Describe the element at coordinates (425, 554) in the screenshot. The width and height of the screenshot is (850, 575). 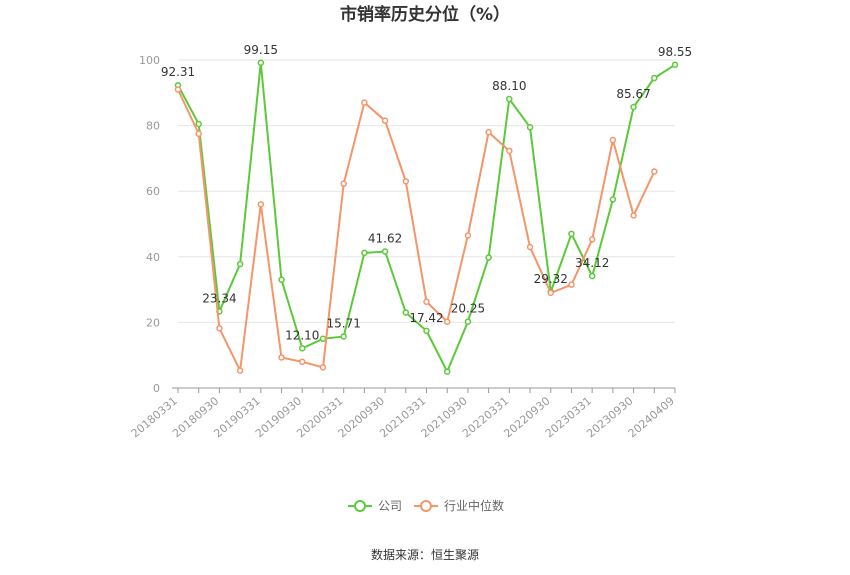
I see `data-source: 数据来源：恒生聚源` at that location.